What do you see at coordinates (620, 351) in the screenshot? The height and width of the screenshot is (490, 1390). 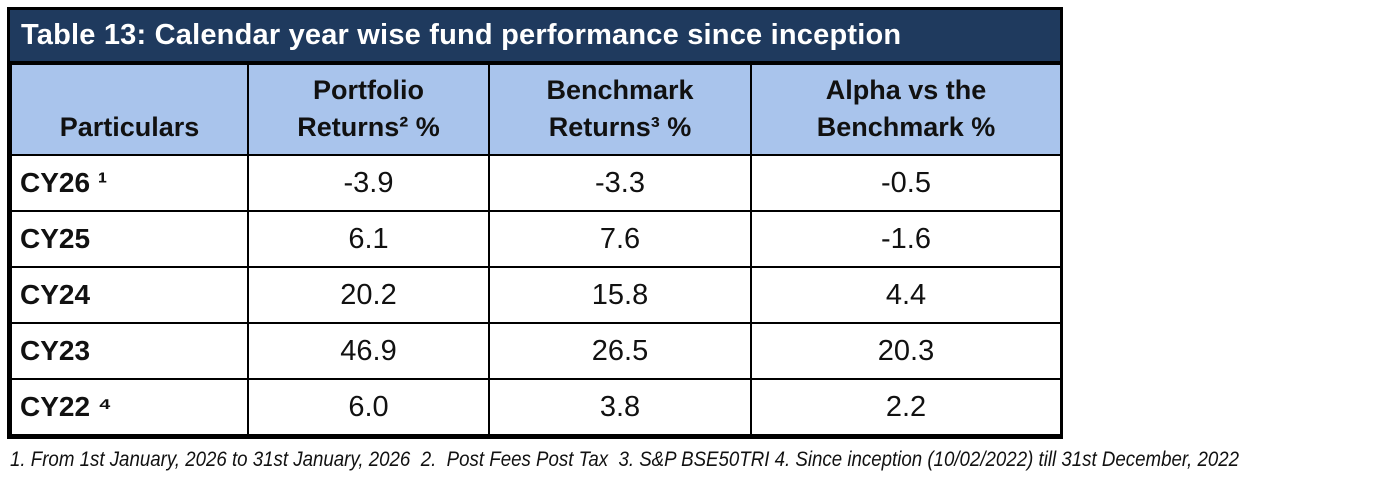 I see `cell-benchmark-returns: 26.5` at bounding box center [620, 351].